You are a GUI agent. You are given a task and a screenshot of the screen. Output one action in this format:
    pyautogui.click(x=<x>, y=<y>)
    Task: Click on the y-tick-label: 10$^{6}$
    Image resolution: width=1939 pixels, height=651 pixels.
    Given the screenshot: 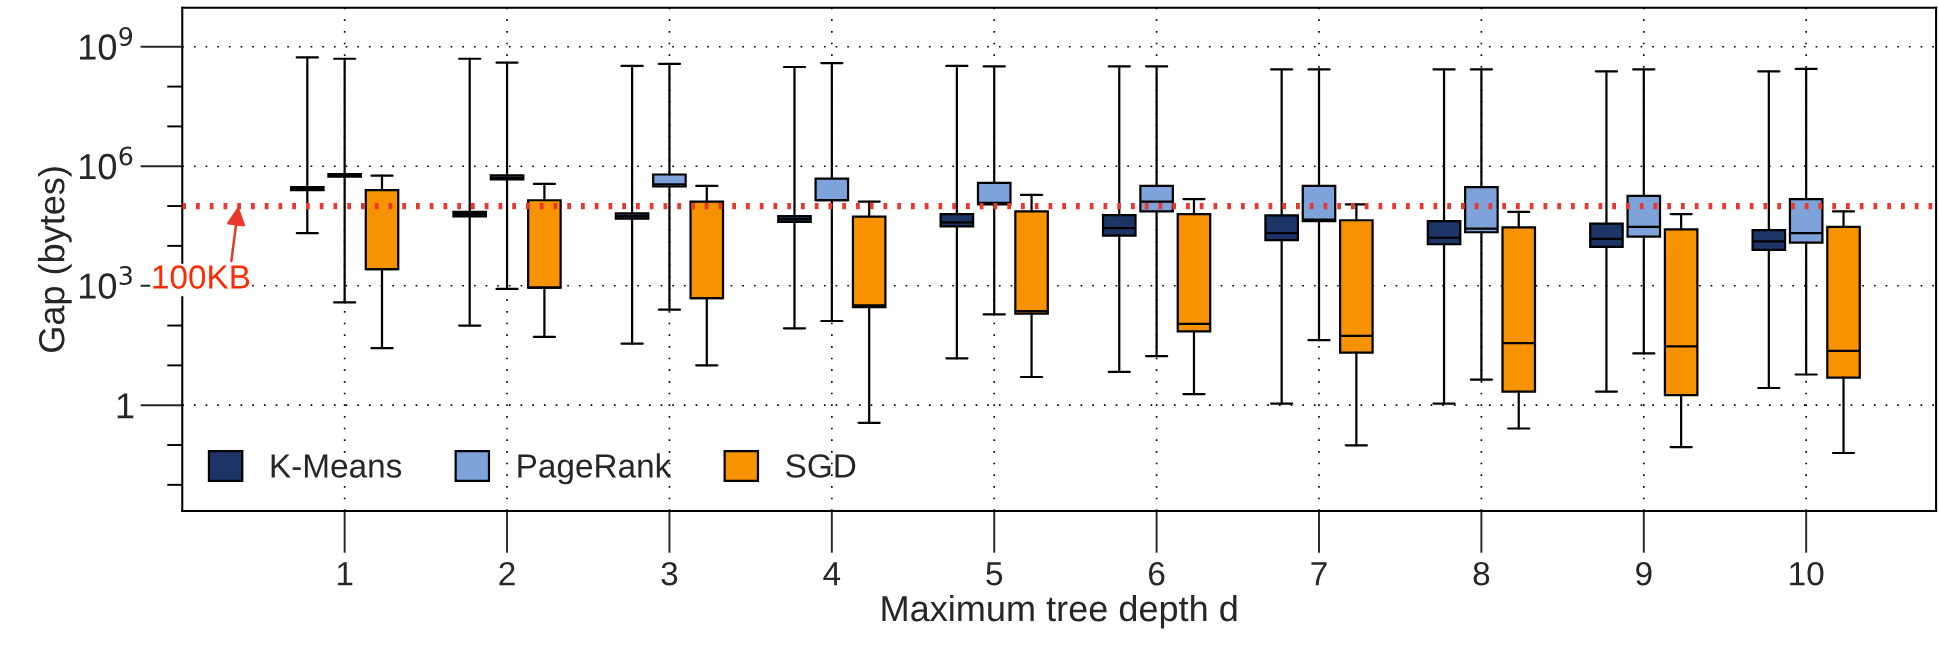 What is the action you would take?
    pyautogui.click(x=106, y=163)
    